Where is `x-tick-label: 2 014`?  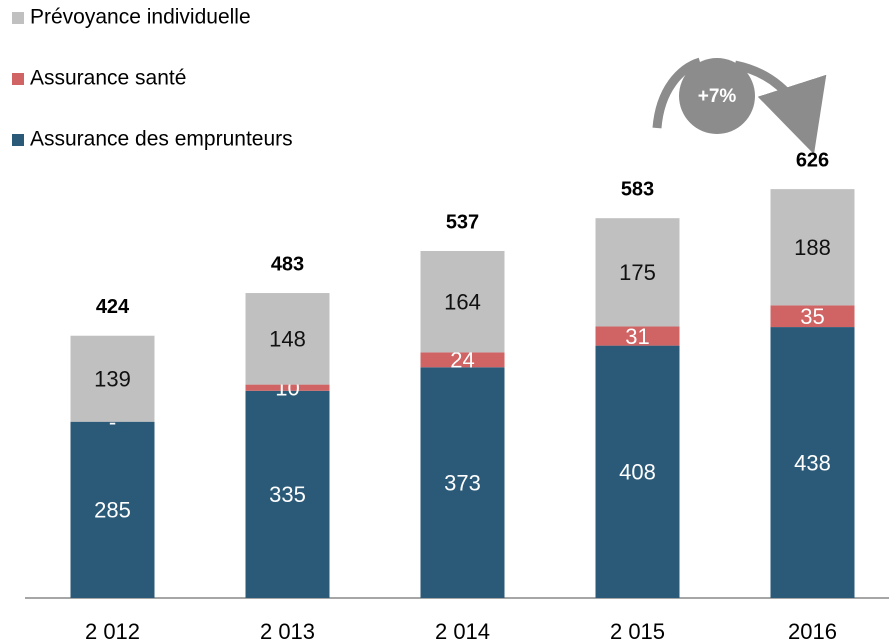 x-tick-label: 2 014 is located at coordinates (462, 631).